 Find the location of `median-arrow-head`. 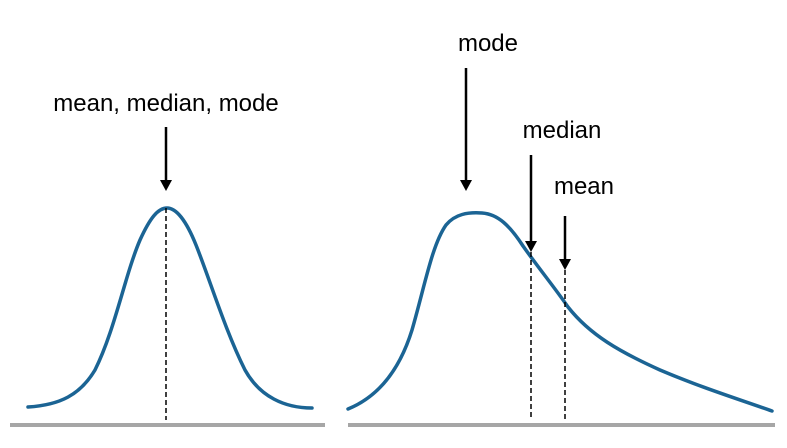

median-arrow-head is located at coordinates (531, 246).